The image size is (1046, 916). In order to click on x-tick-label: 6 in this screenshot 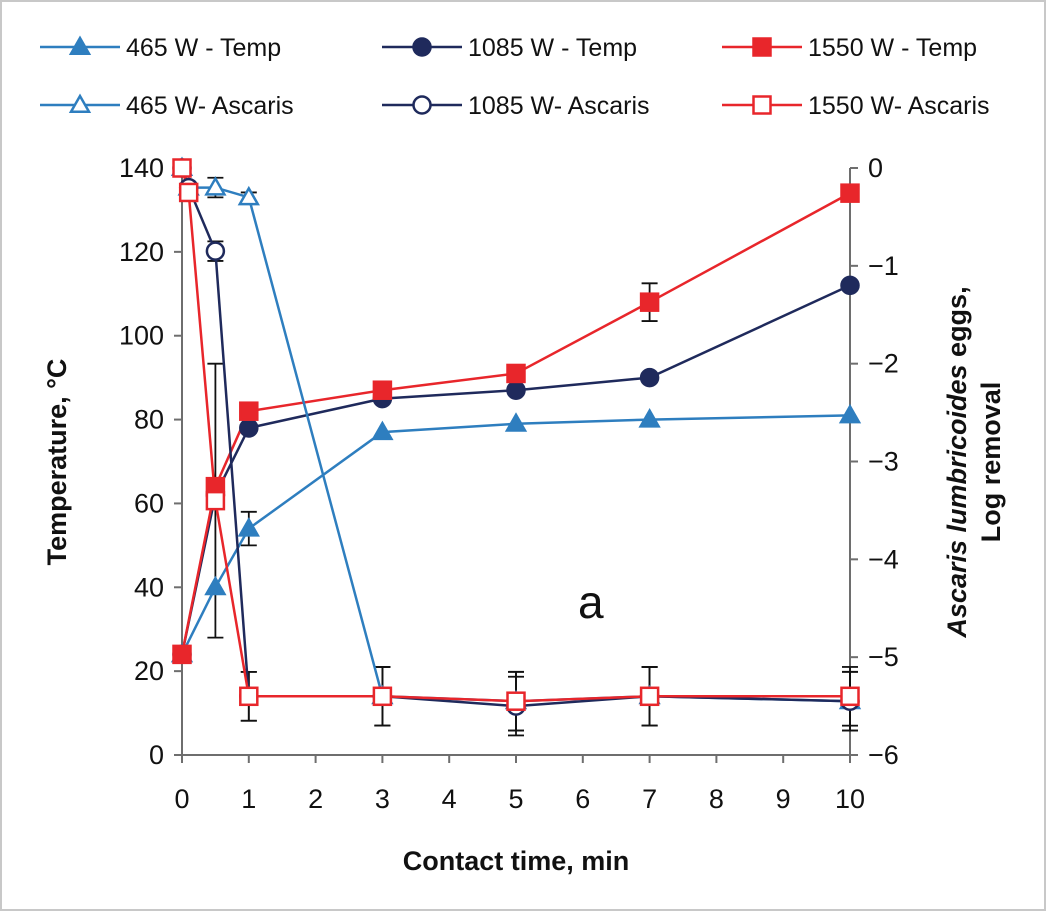, I will do `click(582, 799)`.